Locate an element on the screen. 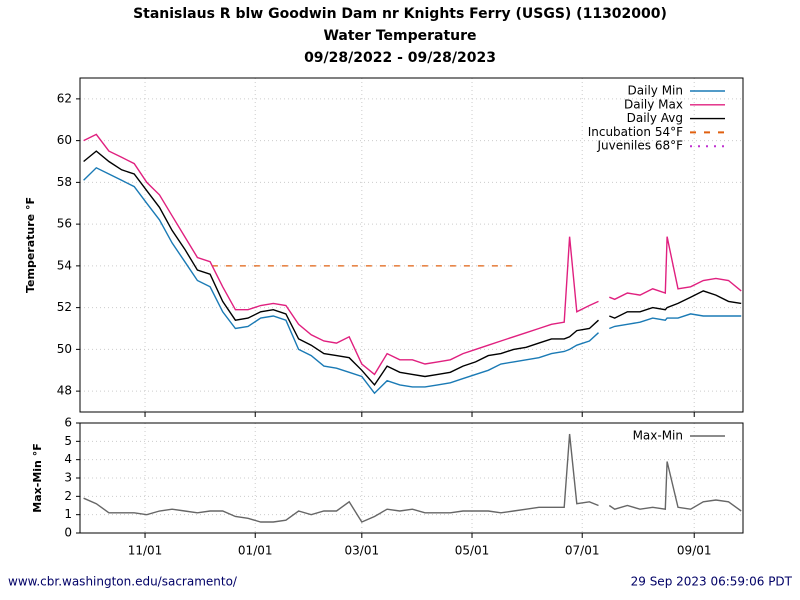 The image size is (800, 600). y-tick-label: 48 is located at coordinates (64, 391).